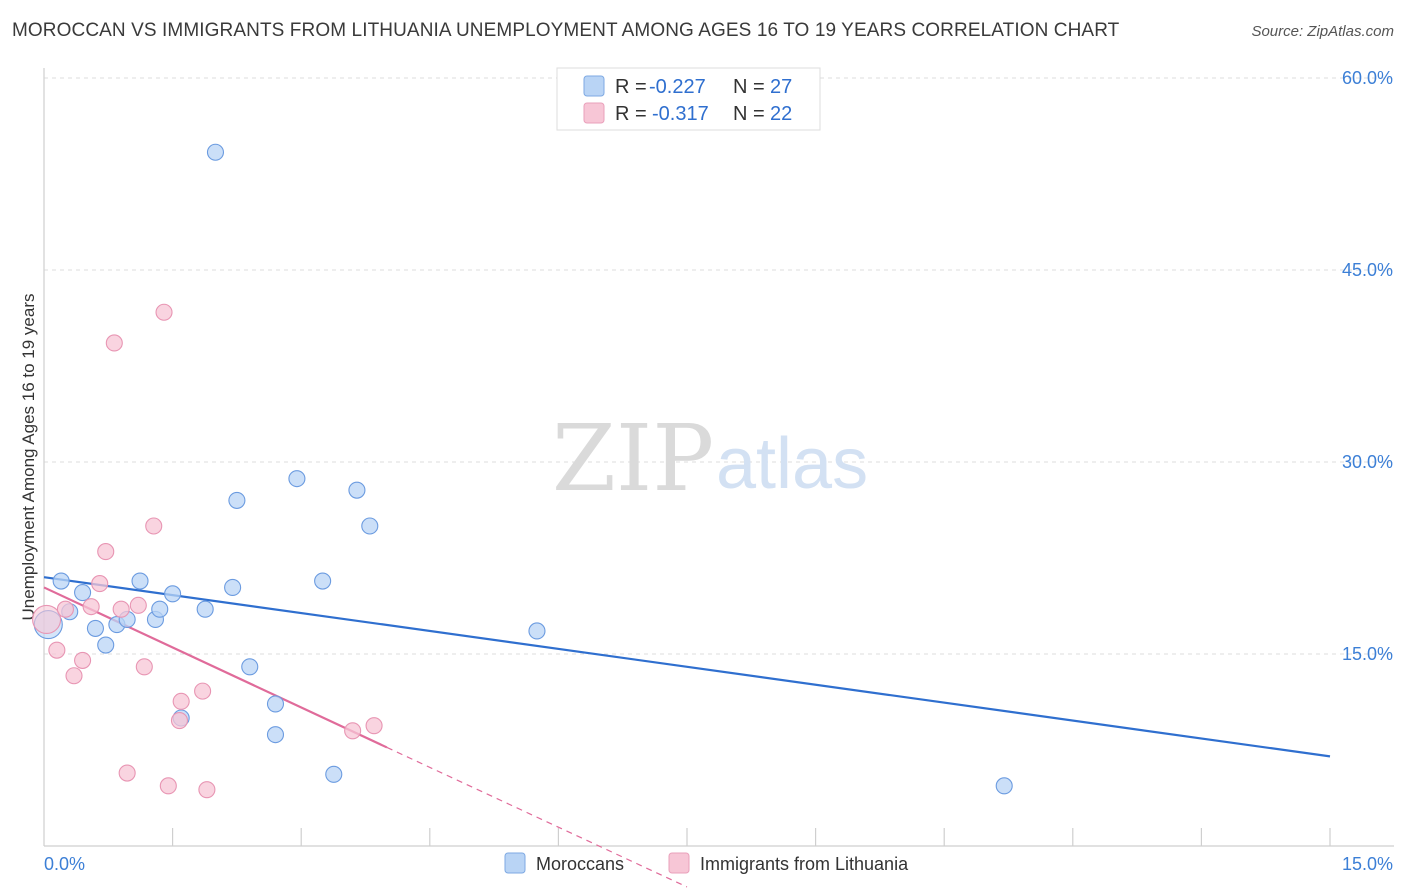 The width and height of the screenshot is (1406, 892). Describe the element at coordinates (792, 464) in the screenshot. I see `watermark-atlas: atlas` at that location.